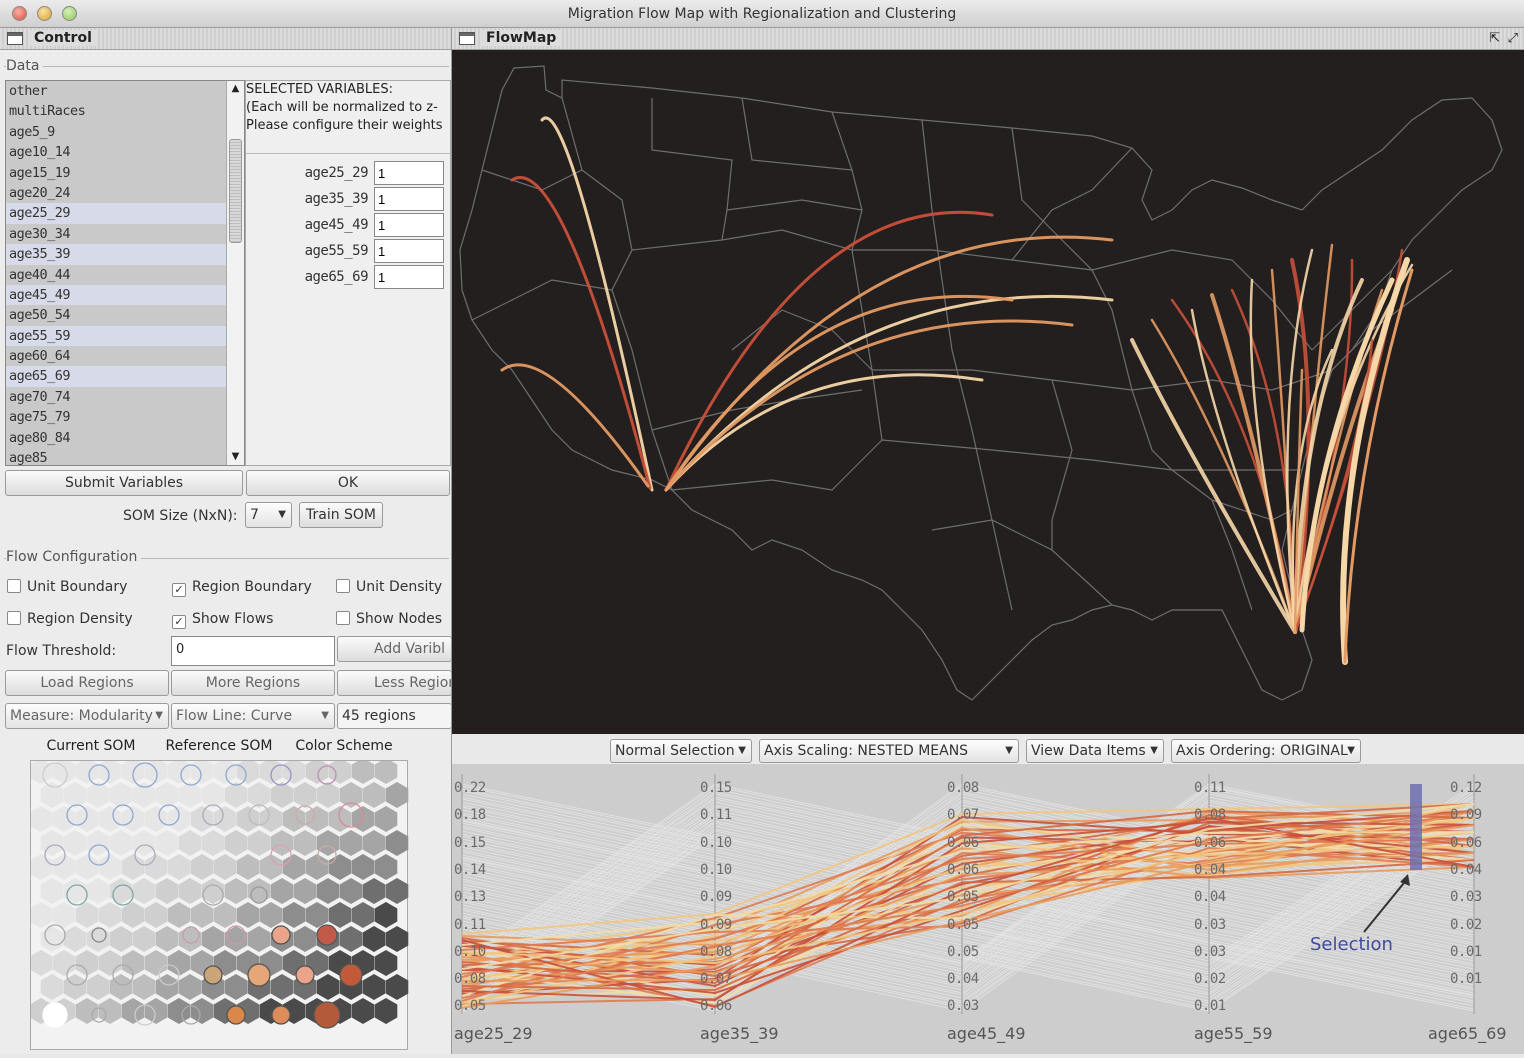 The width and height of the screenshot is (1524, 1058). Describe the element at coordinates (125, 376) in the screenshot. I see `variable-list-item: age65_69` at that location.